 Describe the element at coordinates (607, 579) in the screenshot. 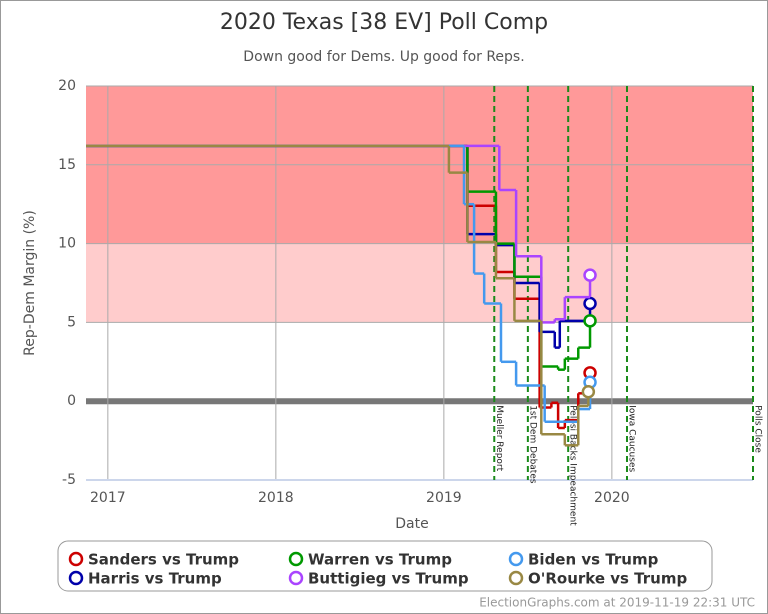

I see `legend-label: O'Rourke vs Trump` at that location.